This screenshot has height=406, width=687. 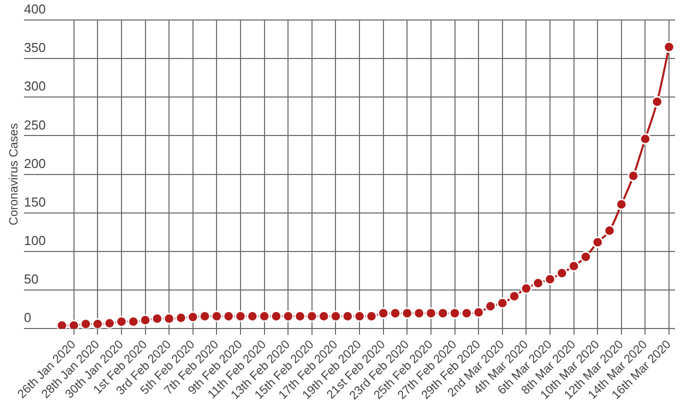 I want to click on y-tick-label: 50, so click(x=31, y=279).